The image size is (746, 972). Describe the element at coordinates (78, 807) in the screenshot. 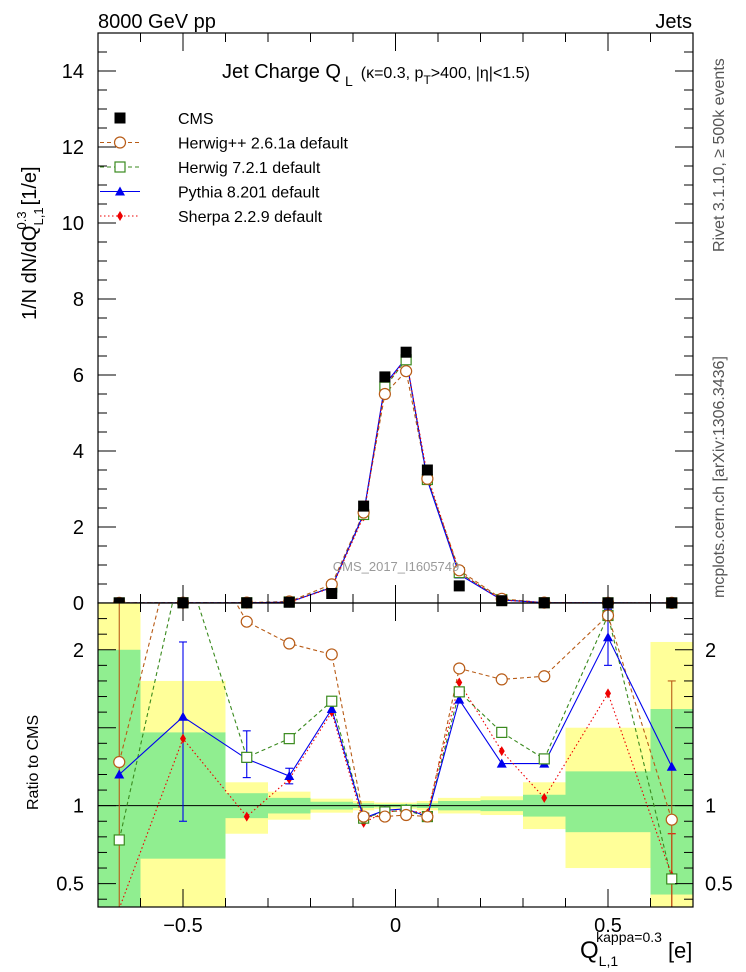

I see `ratio-ytick-label: 1` at that location.